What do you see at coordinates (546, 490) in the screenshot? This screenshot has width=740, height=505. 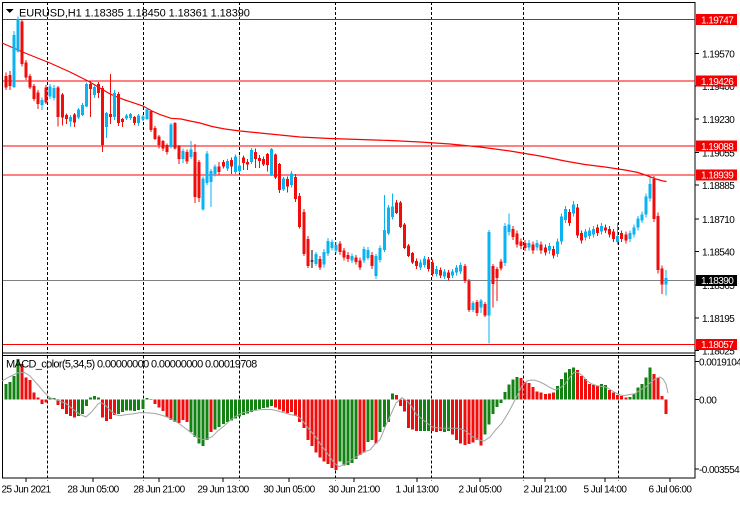 I see `svg-text: 2 Jul 21:00` at bounding box center [546, 490].